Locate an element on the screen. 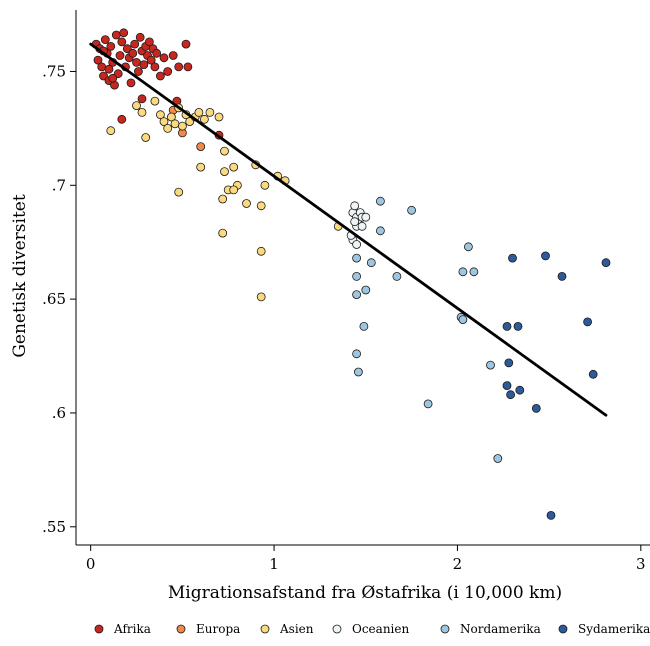 The height and width of the screenshot is (646, 650). y-tick-label: .7 is located at coordinates (59, 185).